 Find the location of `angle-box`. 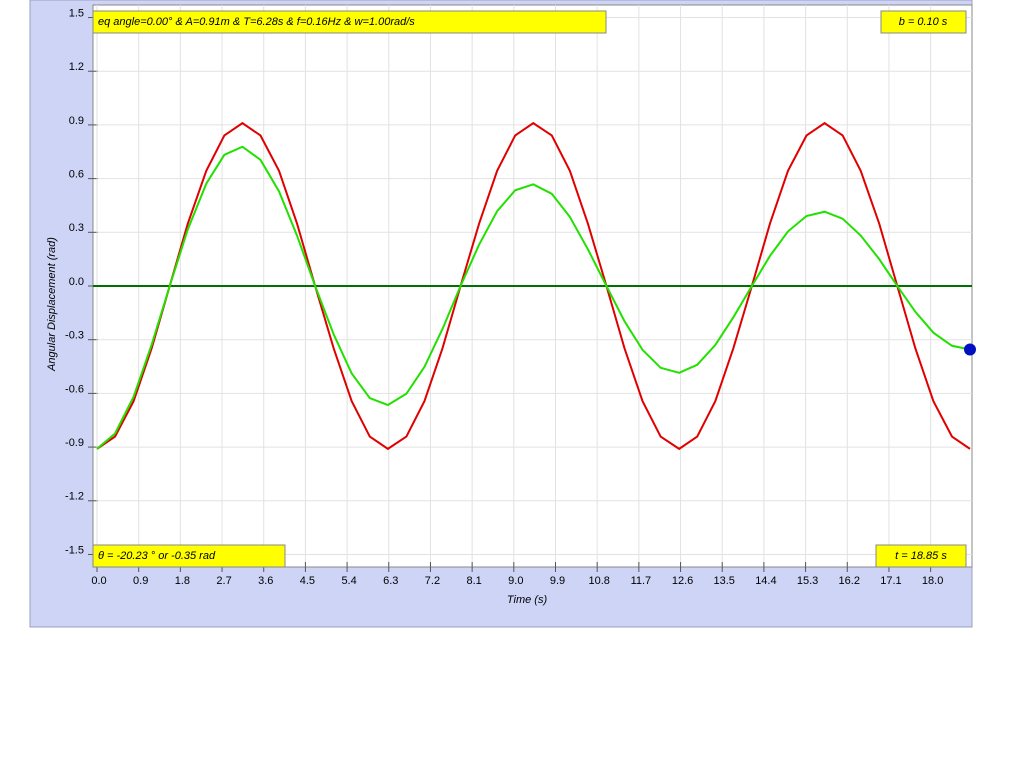

angle-box is located at coordinates (189, 556).